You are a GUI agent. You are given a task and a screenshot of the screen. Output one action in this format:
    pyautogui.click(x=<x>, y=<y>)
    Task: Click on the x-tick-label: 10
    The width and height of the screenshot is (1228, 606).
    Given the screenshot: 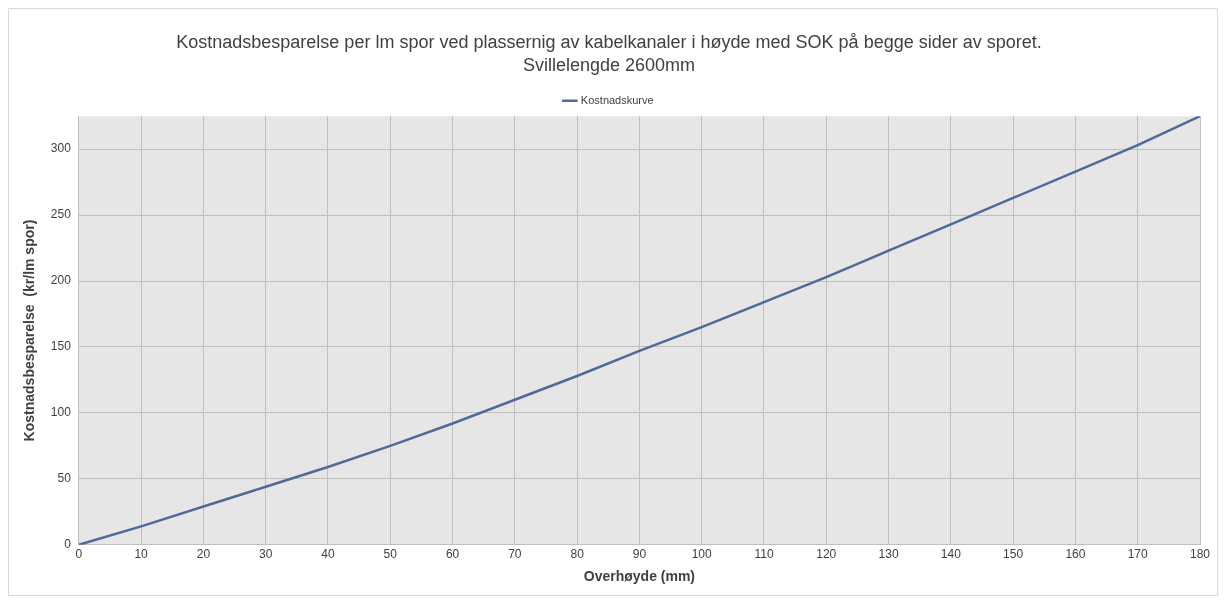 What is the action you would take?
    pyautogui.click(x=141, y=554)
    